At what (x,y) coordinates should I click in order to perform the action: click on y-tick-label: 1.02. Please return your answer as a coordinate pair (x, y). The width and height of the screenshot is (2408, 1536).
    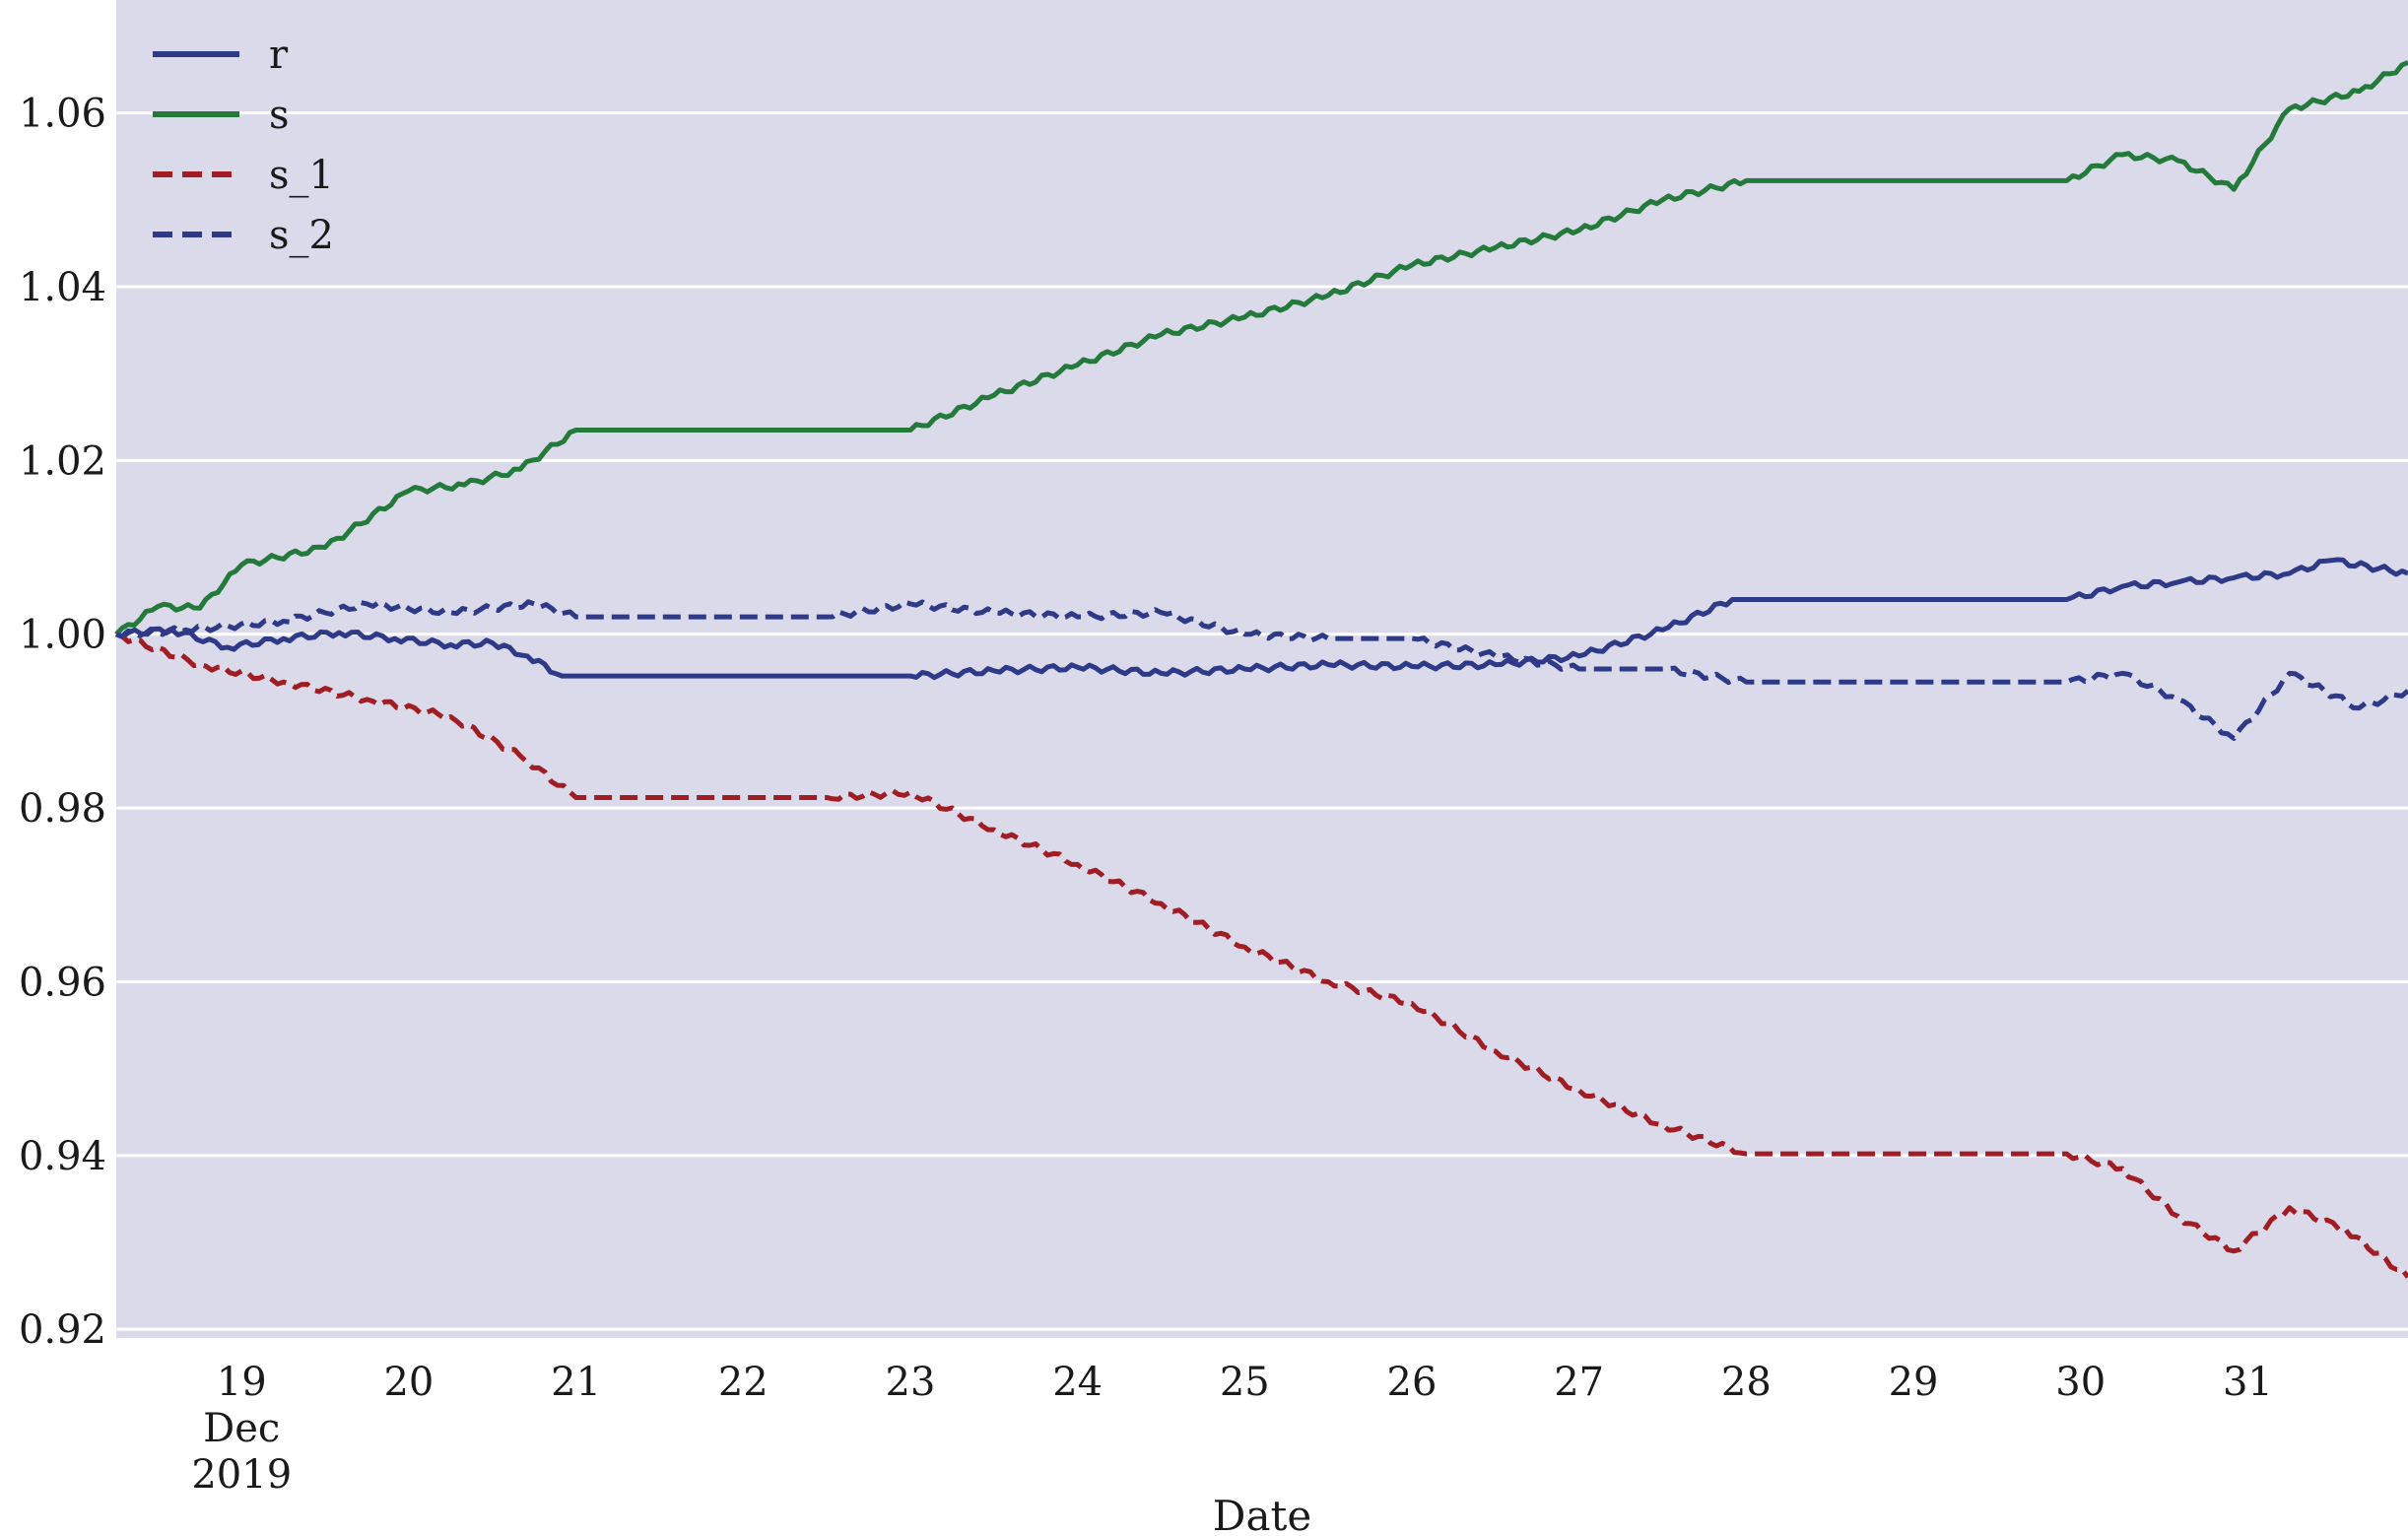
    Looking at the image, I should click on (62, 461).